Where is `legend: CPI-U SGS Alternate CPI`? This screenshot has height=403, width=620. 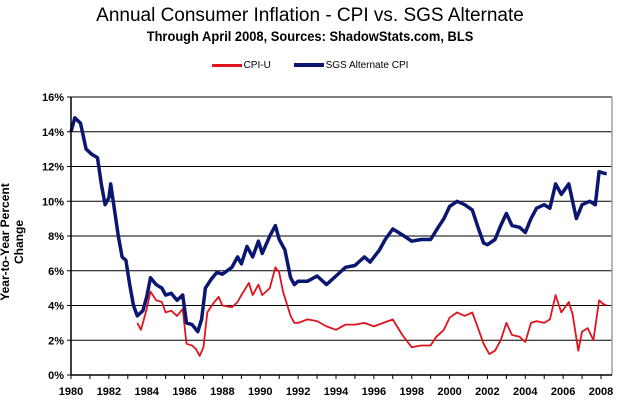 legend: CPI-U SGS Alternate CPI is located at coordinates (310, 65).